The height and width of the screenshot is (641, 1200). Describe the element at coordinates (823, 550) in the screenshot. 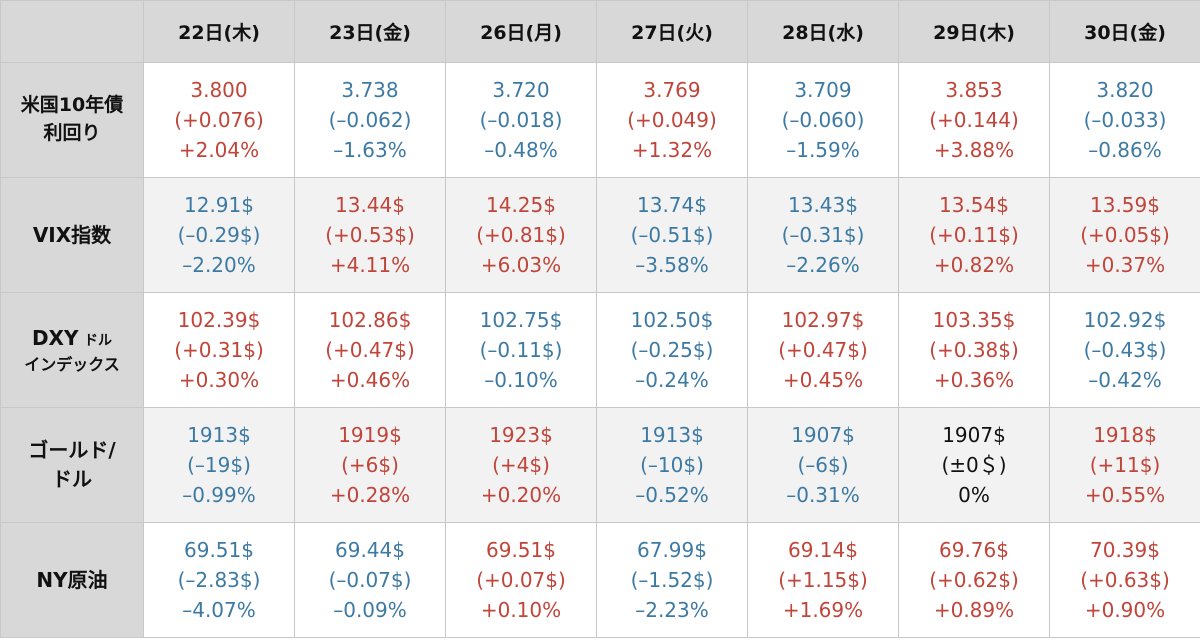

I see `price-value: 69.14$` at that location.